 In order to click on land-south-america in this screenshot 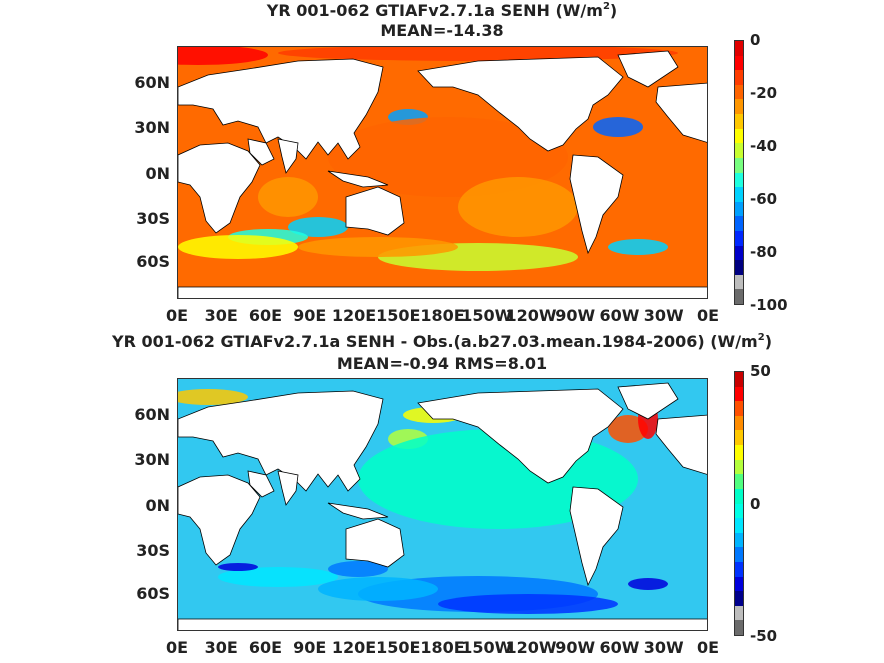, I will do `click(596, 536)`.